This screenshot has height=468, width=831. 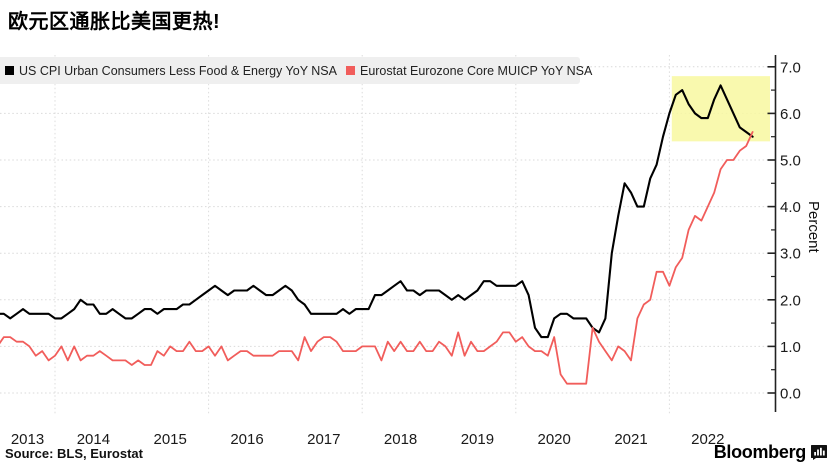 What do you see at coordinates (707, 439) in the screenshot?
I see `x-year-label: 2022` at bounding box center [707, 439].